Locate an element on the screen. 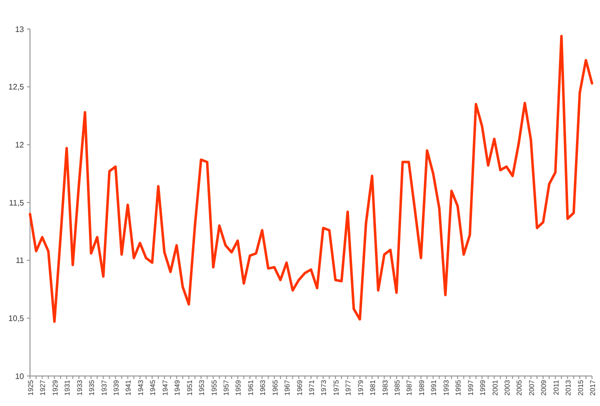 The image size is (600, 406). y-tick-label: 12 is located at coordinates (20, 145).